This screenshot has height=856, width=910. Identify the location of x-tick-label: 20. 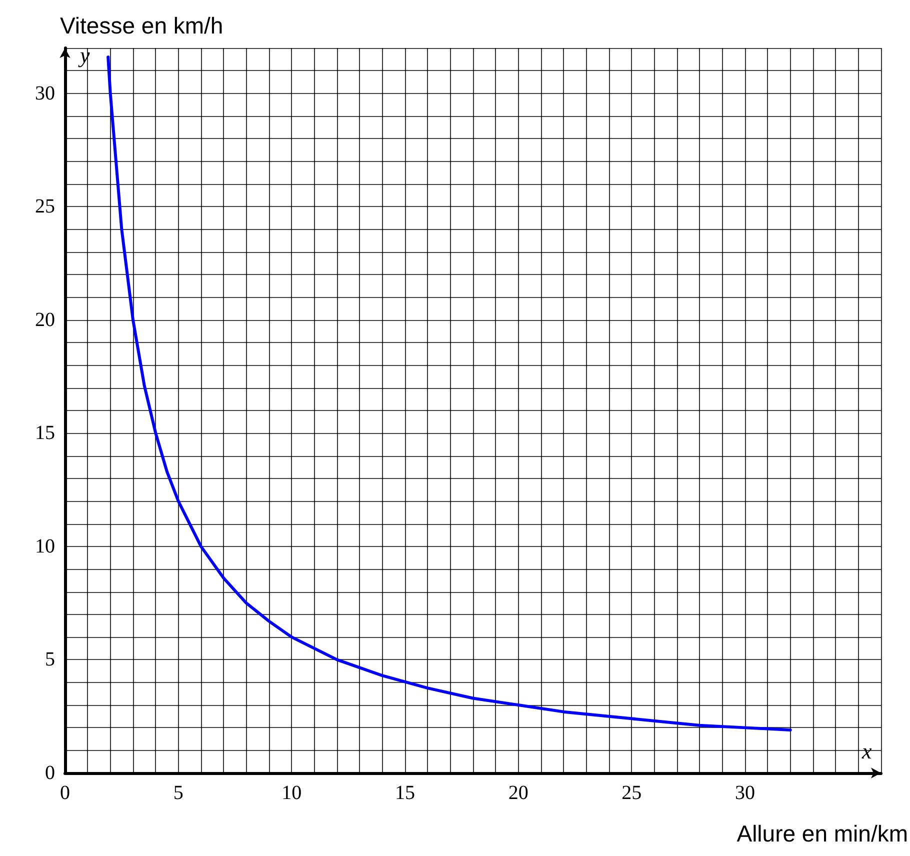
(518, 793).